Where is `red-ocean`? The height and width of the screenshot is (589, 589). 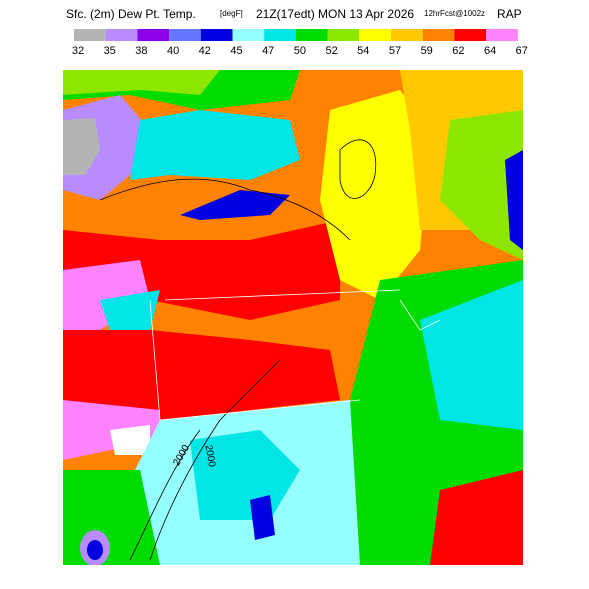 red-ocean is located at coordinates (476, 517).